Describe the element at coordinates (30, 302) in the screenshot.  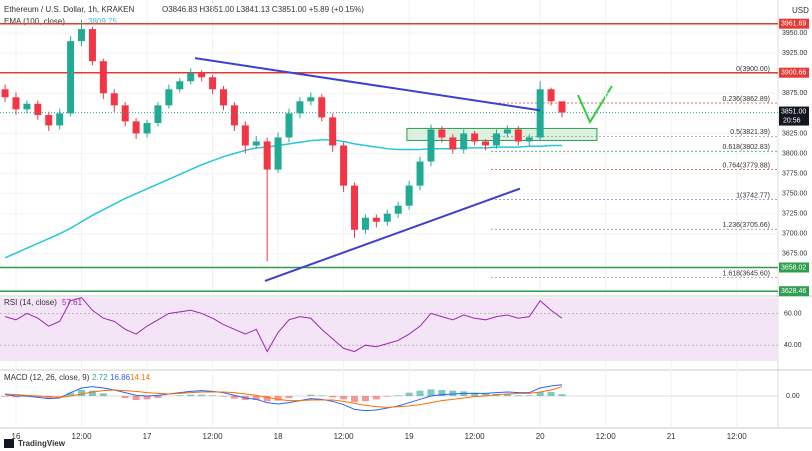
I see `rsi-name: RSI (14, close)` at that location.